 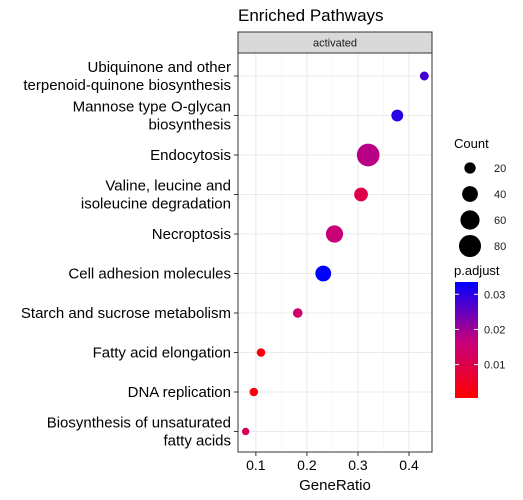 I want to click on color-legend-bar, so click(x=466, y=340).